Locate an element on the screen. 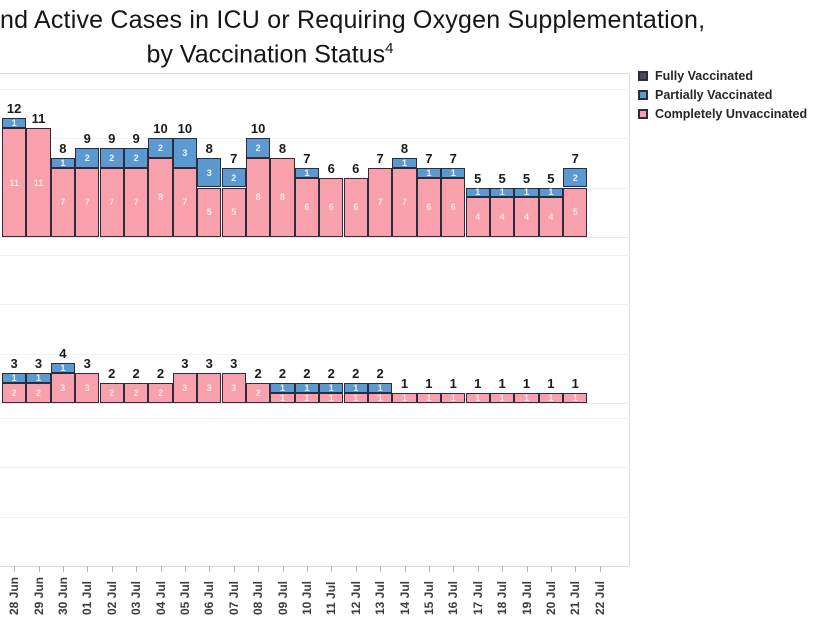 This screenshot has height=622, width=830. bar-segment-completely-unvaccinated: 11 is located at coordinates (38, 182).